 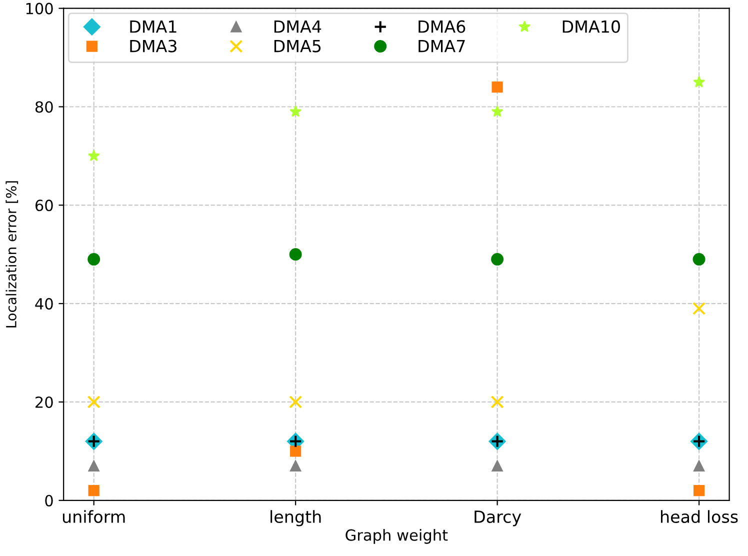 I want to click on legend-label: DMA10, so click(x=591, y=26).